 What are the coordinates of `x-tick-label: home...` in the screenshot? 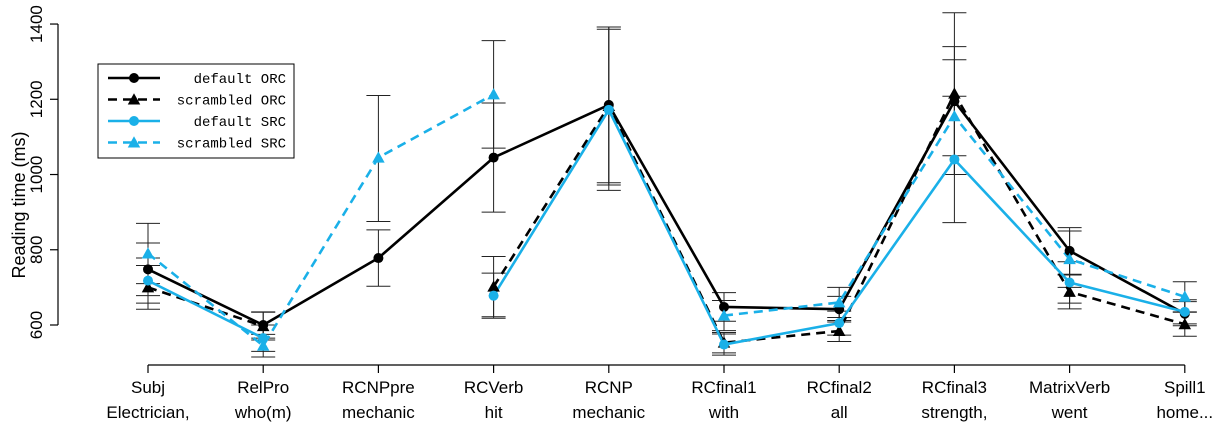 It's located at (1184, 412).